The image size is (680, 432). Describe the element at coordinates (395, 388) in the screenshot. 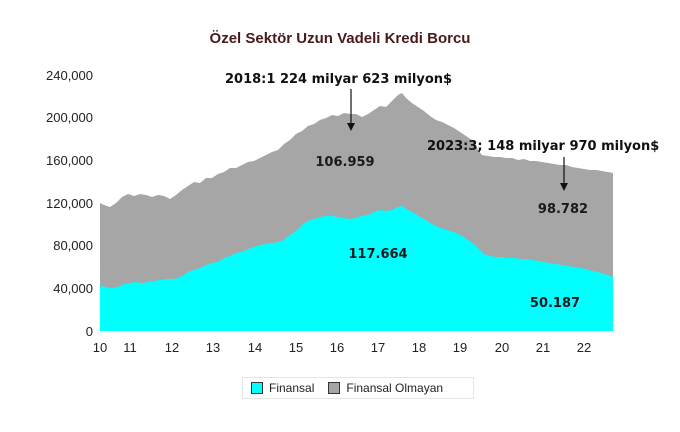

I see `legend-label: Finansal Olmayan` at that location.